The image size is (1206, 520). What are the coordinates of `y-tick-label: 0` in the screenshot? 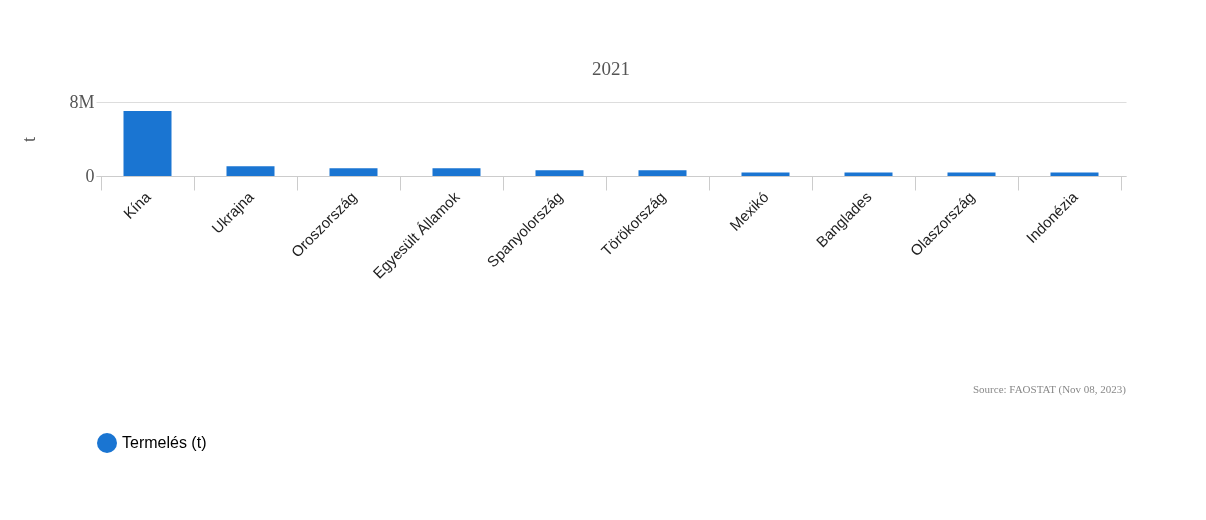 It's located at (90, 175).